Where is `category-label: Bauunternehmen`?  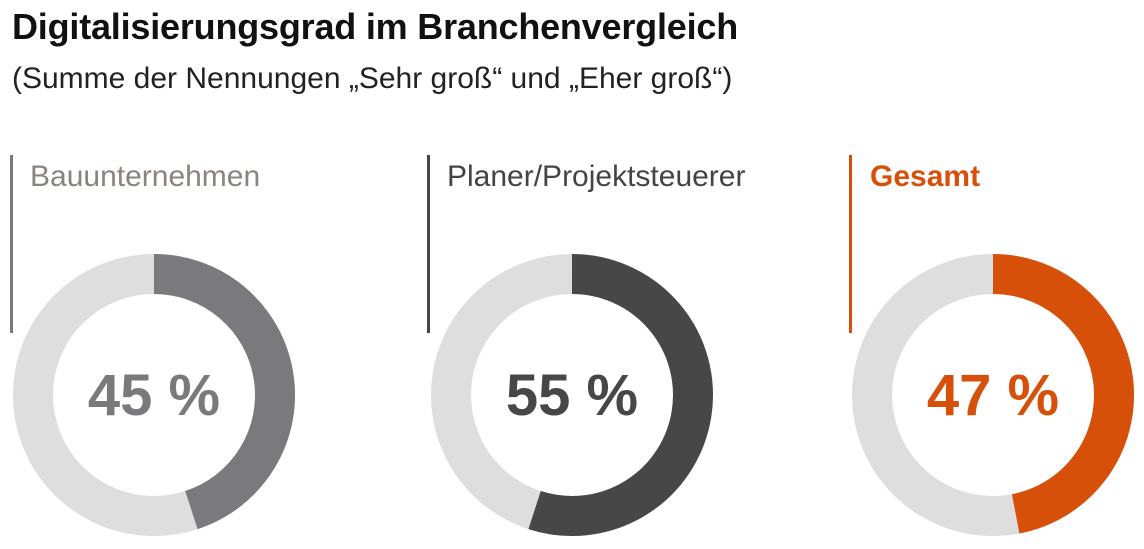
category-label: Bauunternehmen is located at coordinates (145, 176).